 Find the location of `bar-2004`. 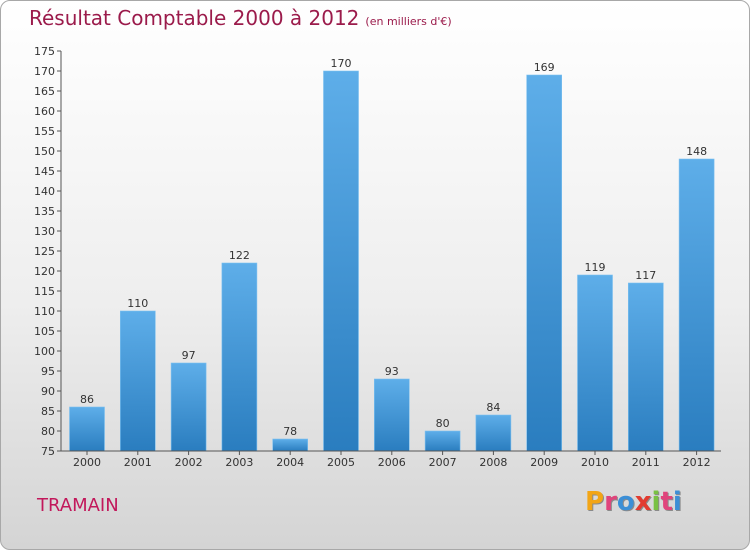

bar-2004 is located at coordinates (290, 445).